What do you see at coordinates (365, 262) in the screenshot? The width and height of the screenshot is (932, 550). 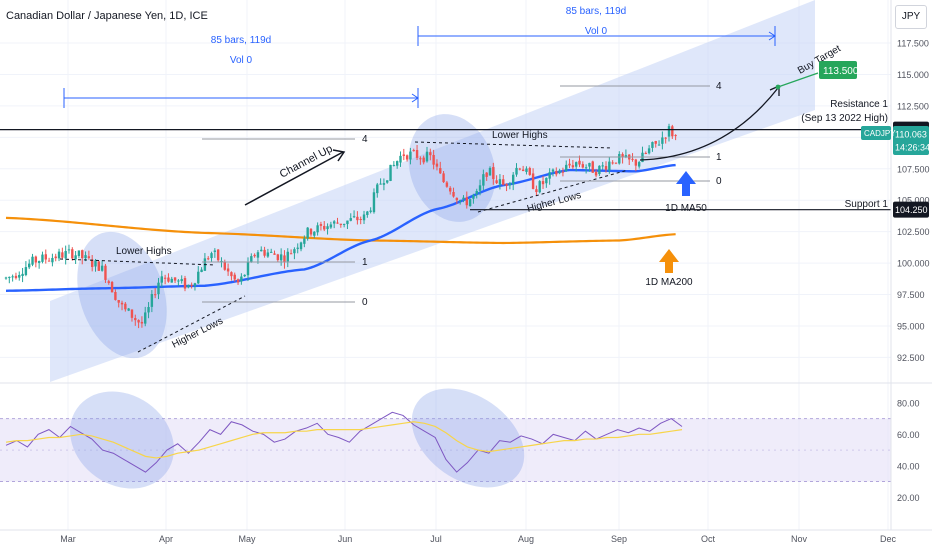 I see `fib-label: 1` at bounding box center [365, 262].